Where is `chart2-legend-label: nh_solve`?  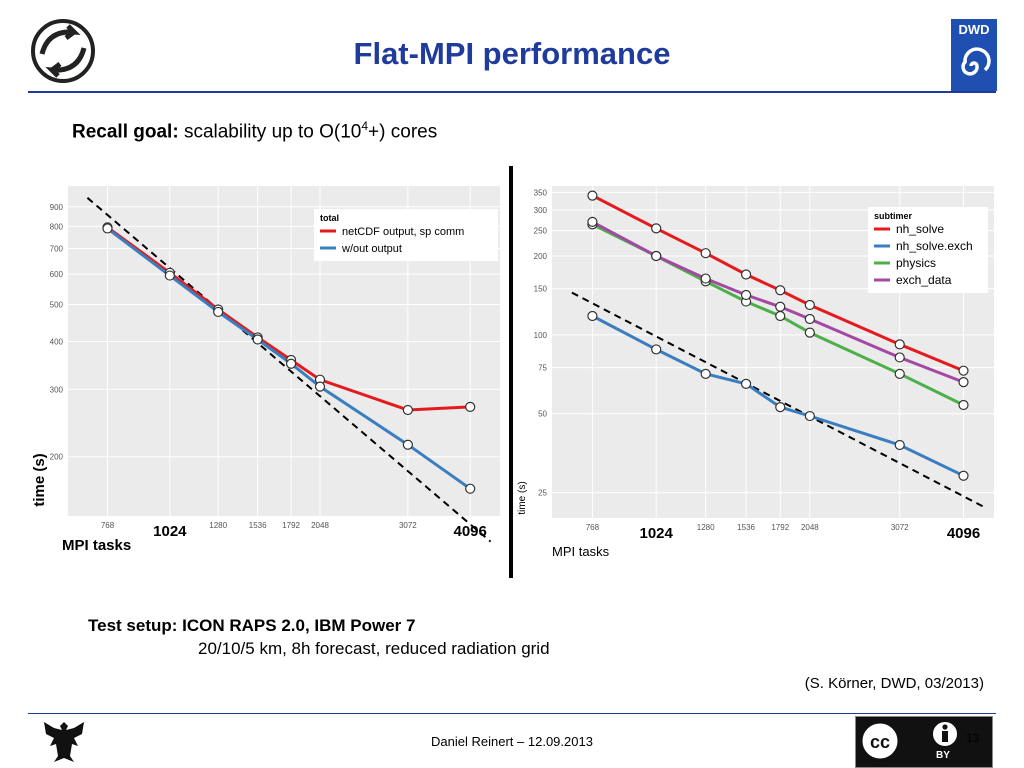 chart2-legend-label: nh_solve is located at coordinates (920, 229).